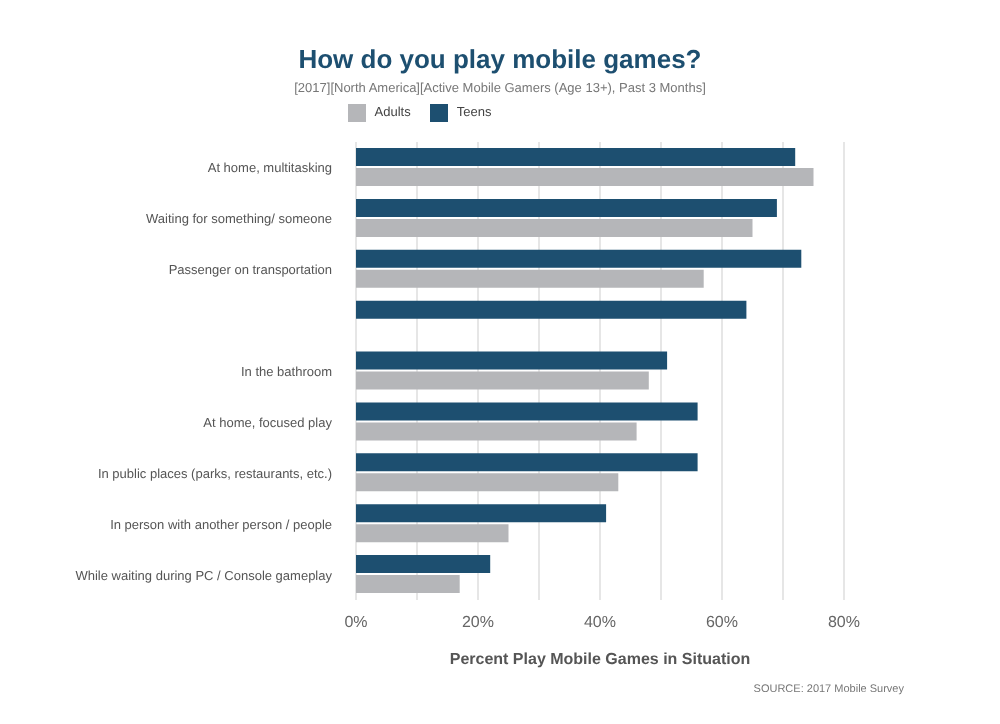 The height and width of the screenshot is (724, 1000). I want to click on chart-title: How do you play mobile games?, so click(500, 58).